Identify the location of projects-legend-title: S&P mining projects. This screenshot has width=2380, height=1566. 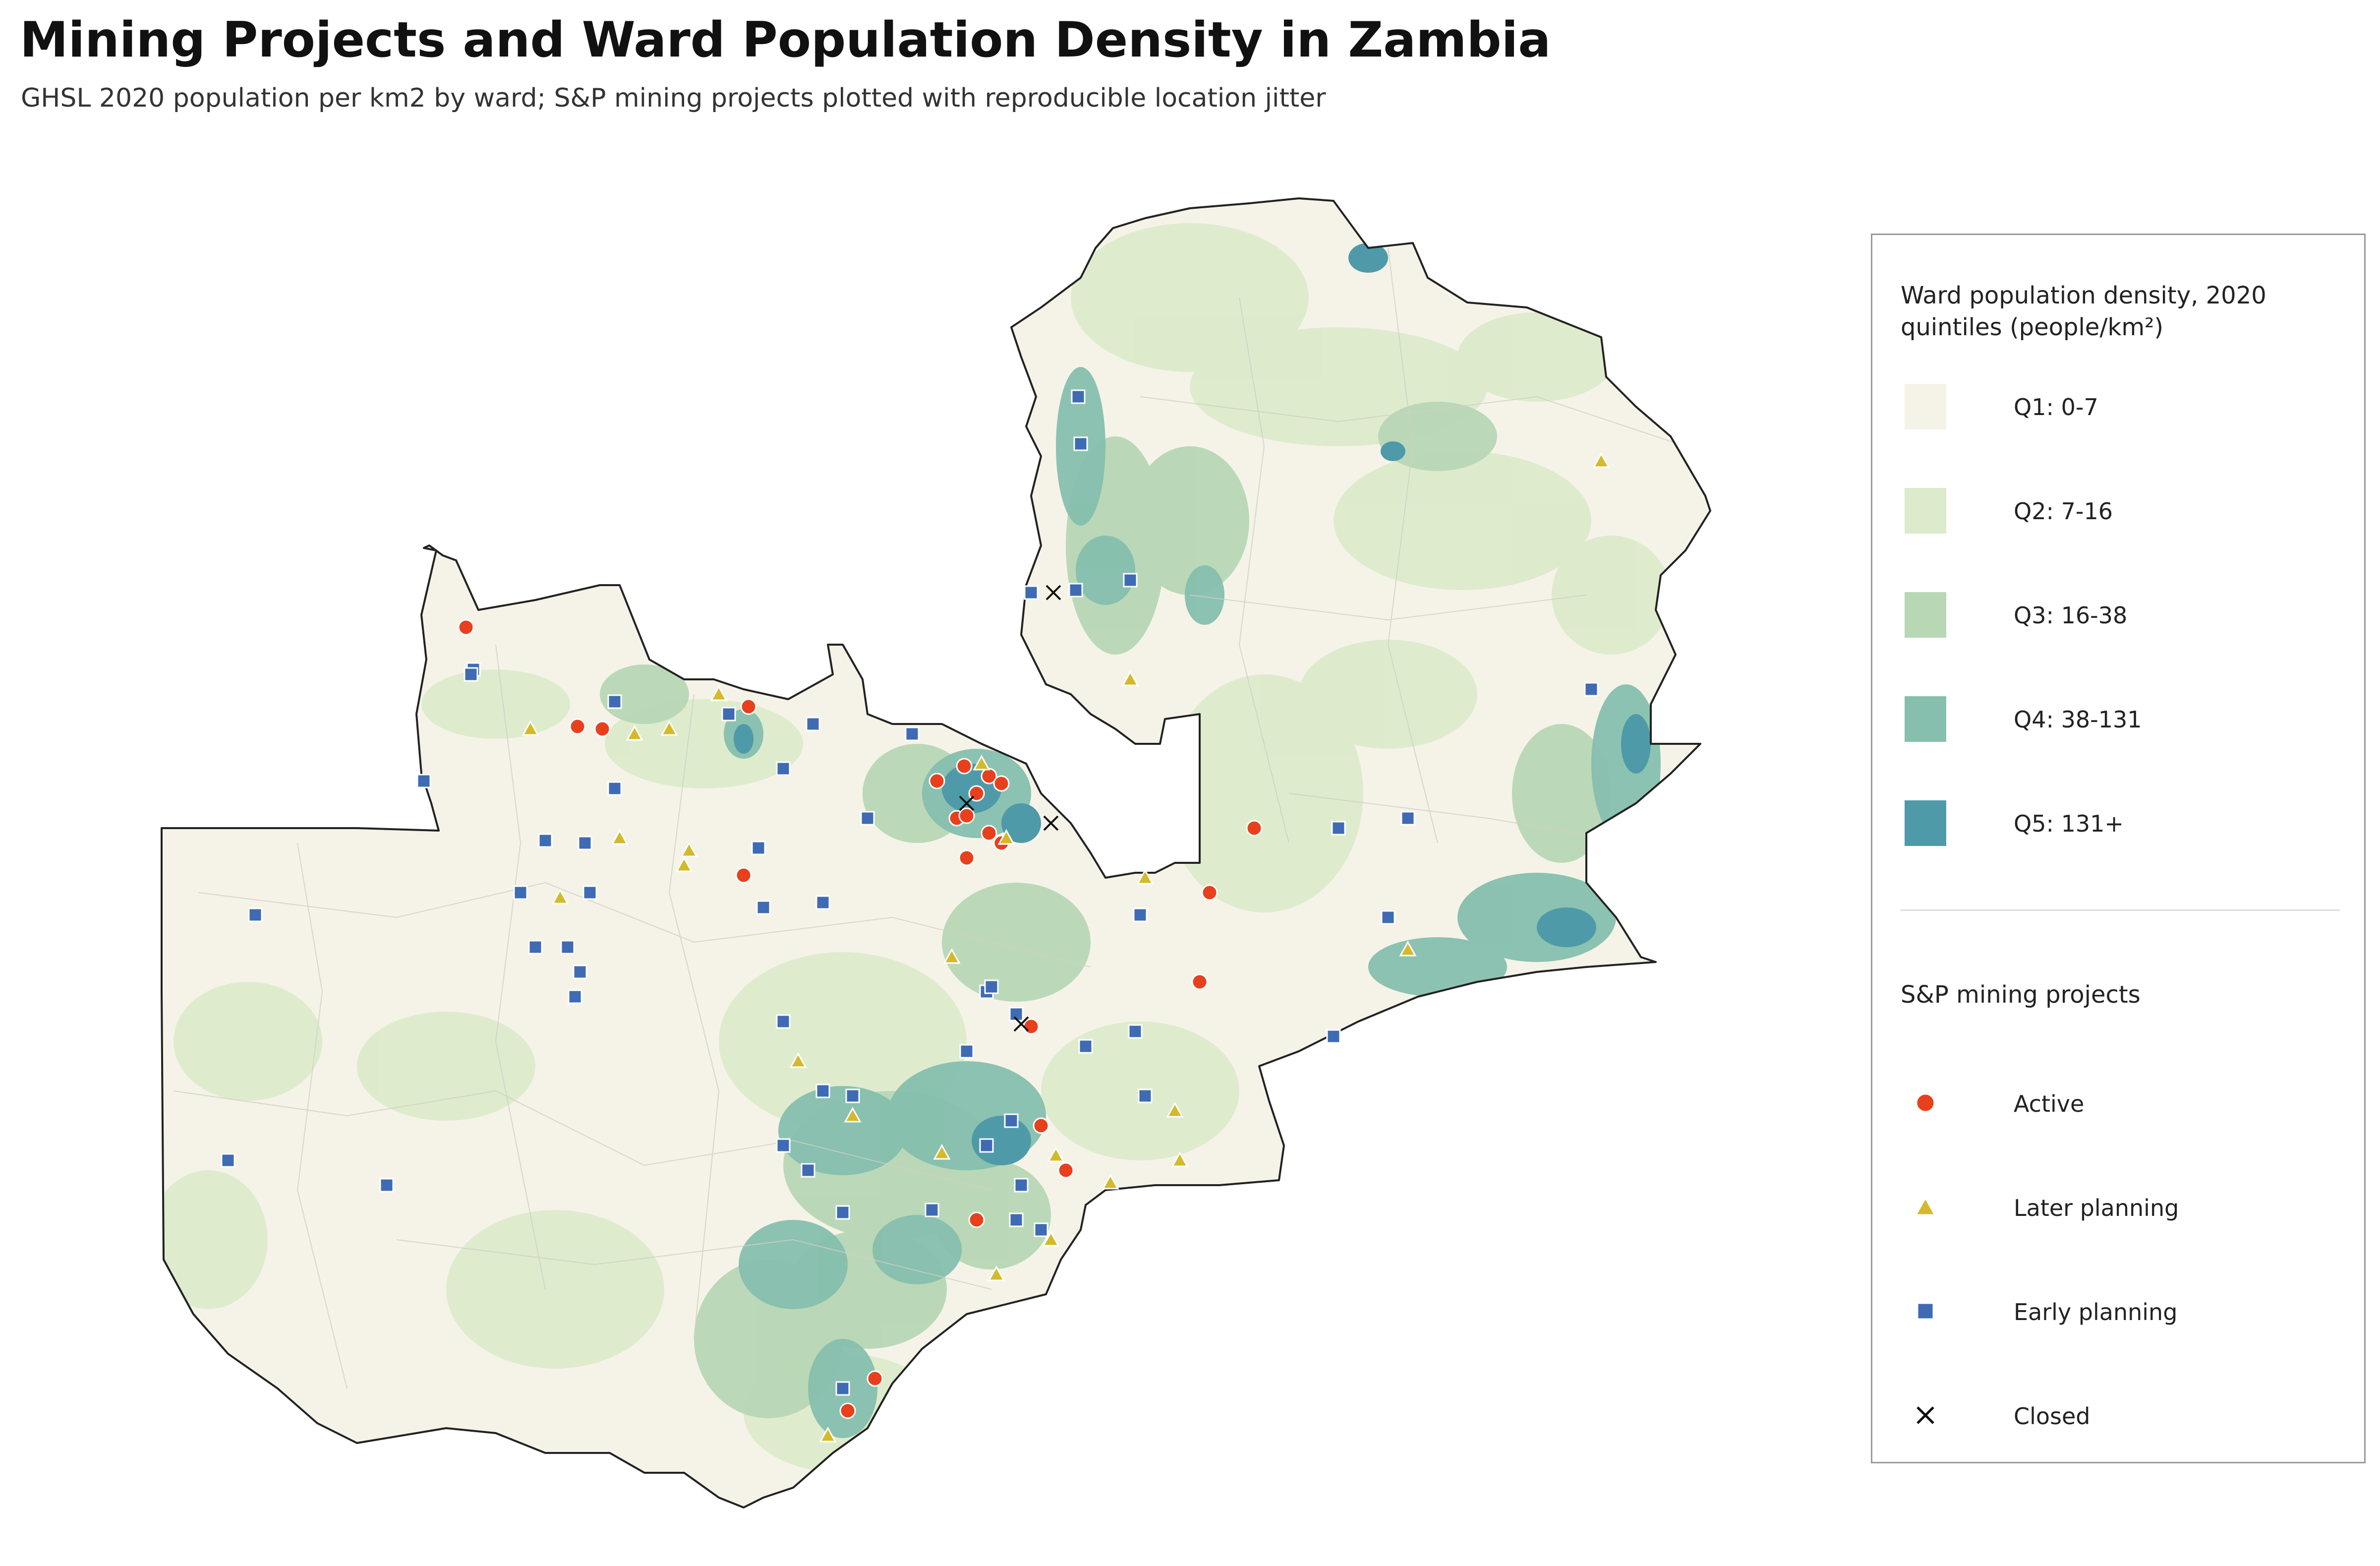
(2021, 995).